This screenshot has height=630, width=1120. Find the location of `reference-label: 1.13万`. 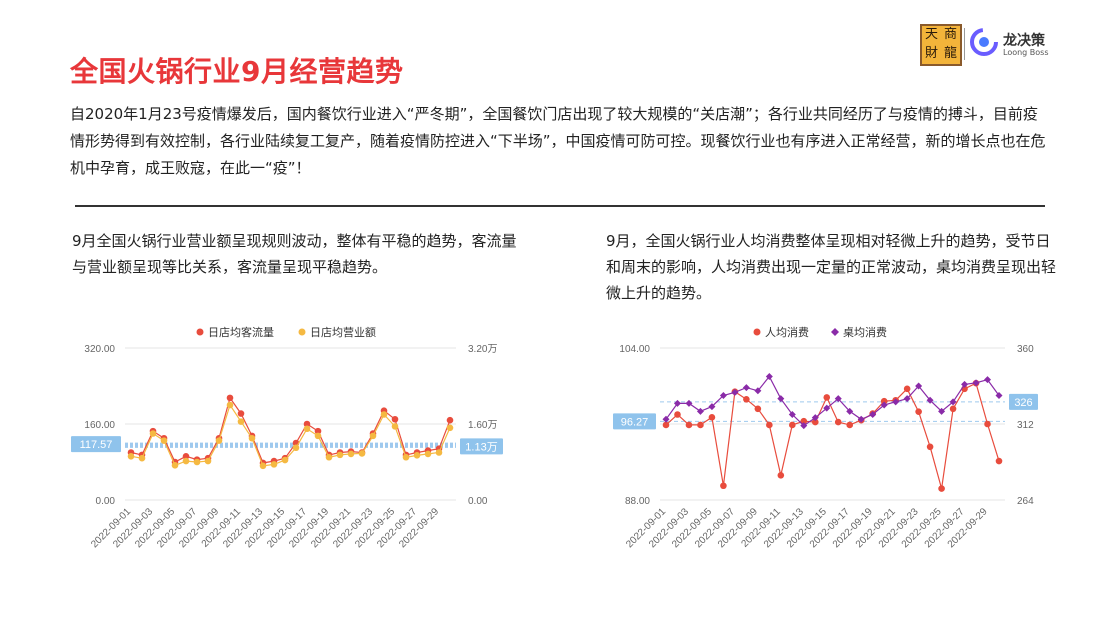

reference-label: 1.13万 is located at coordinates (481, 447).